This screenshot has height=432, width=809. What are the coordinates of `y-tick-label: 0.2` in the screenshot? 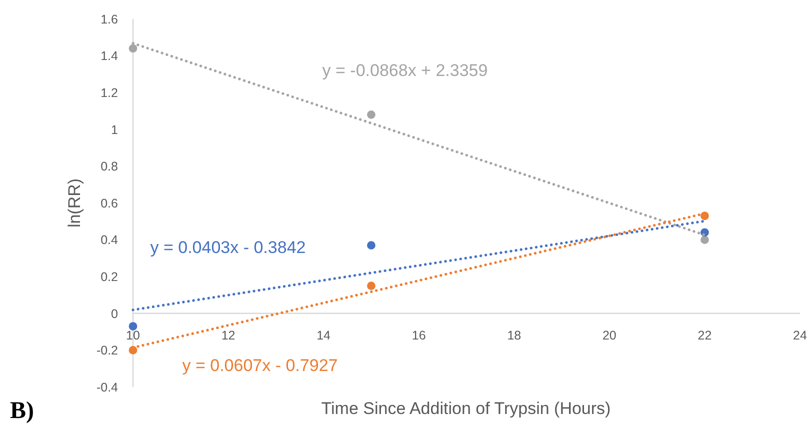 It's located at (109, 277).